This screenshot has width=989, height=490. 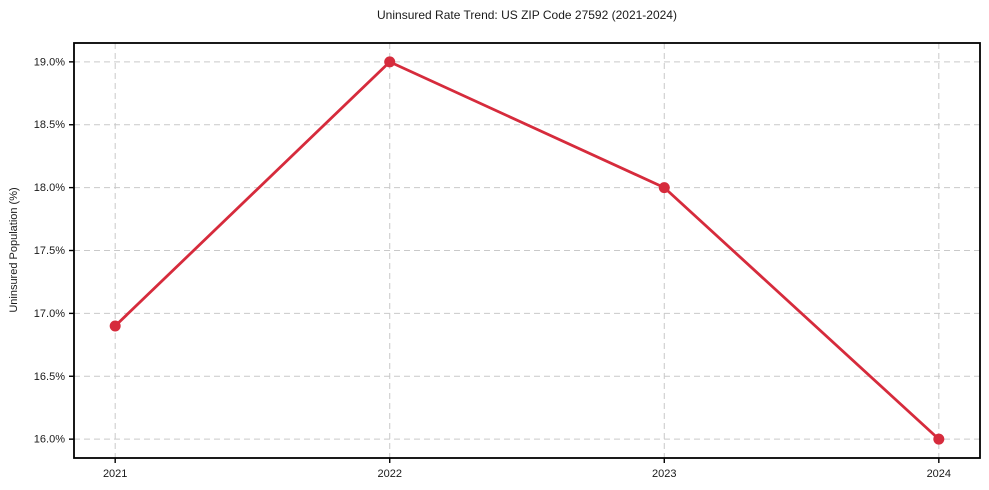 What do you see at coordinates (49, 188) in the screenshot?
I see `y-tick-label: 18.0%` at bounding box center [49, 188].